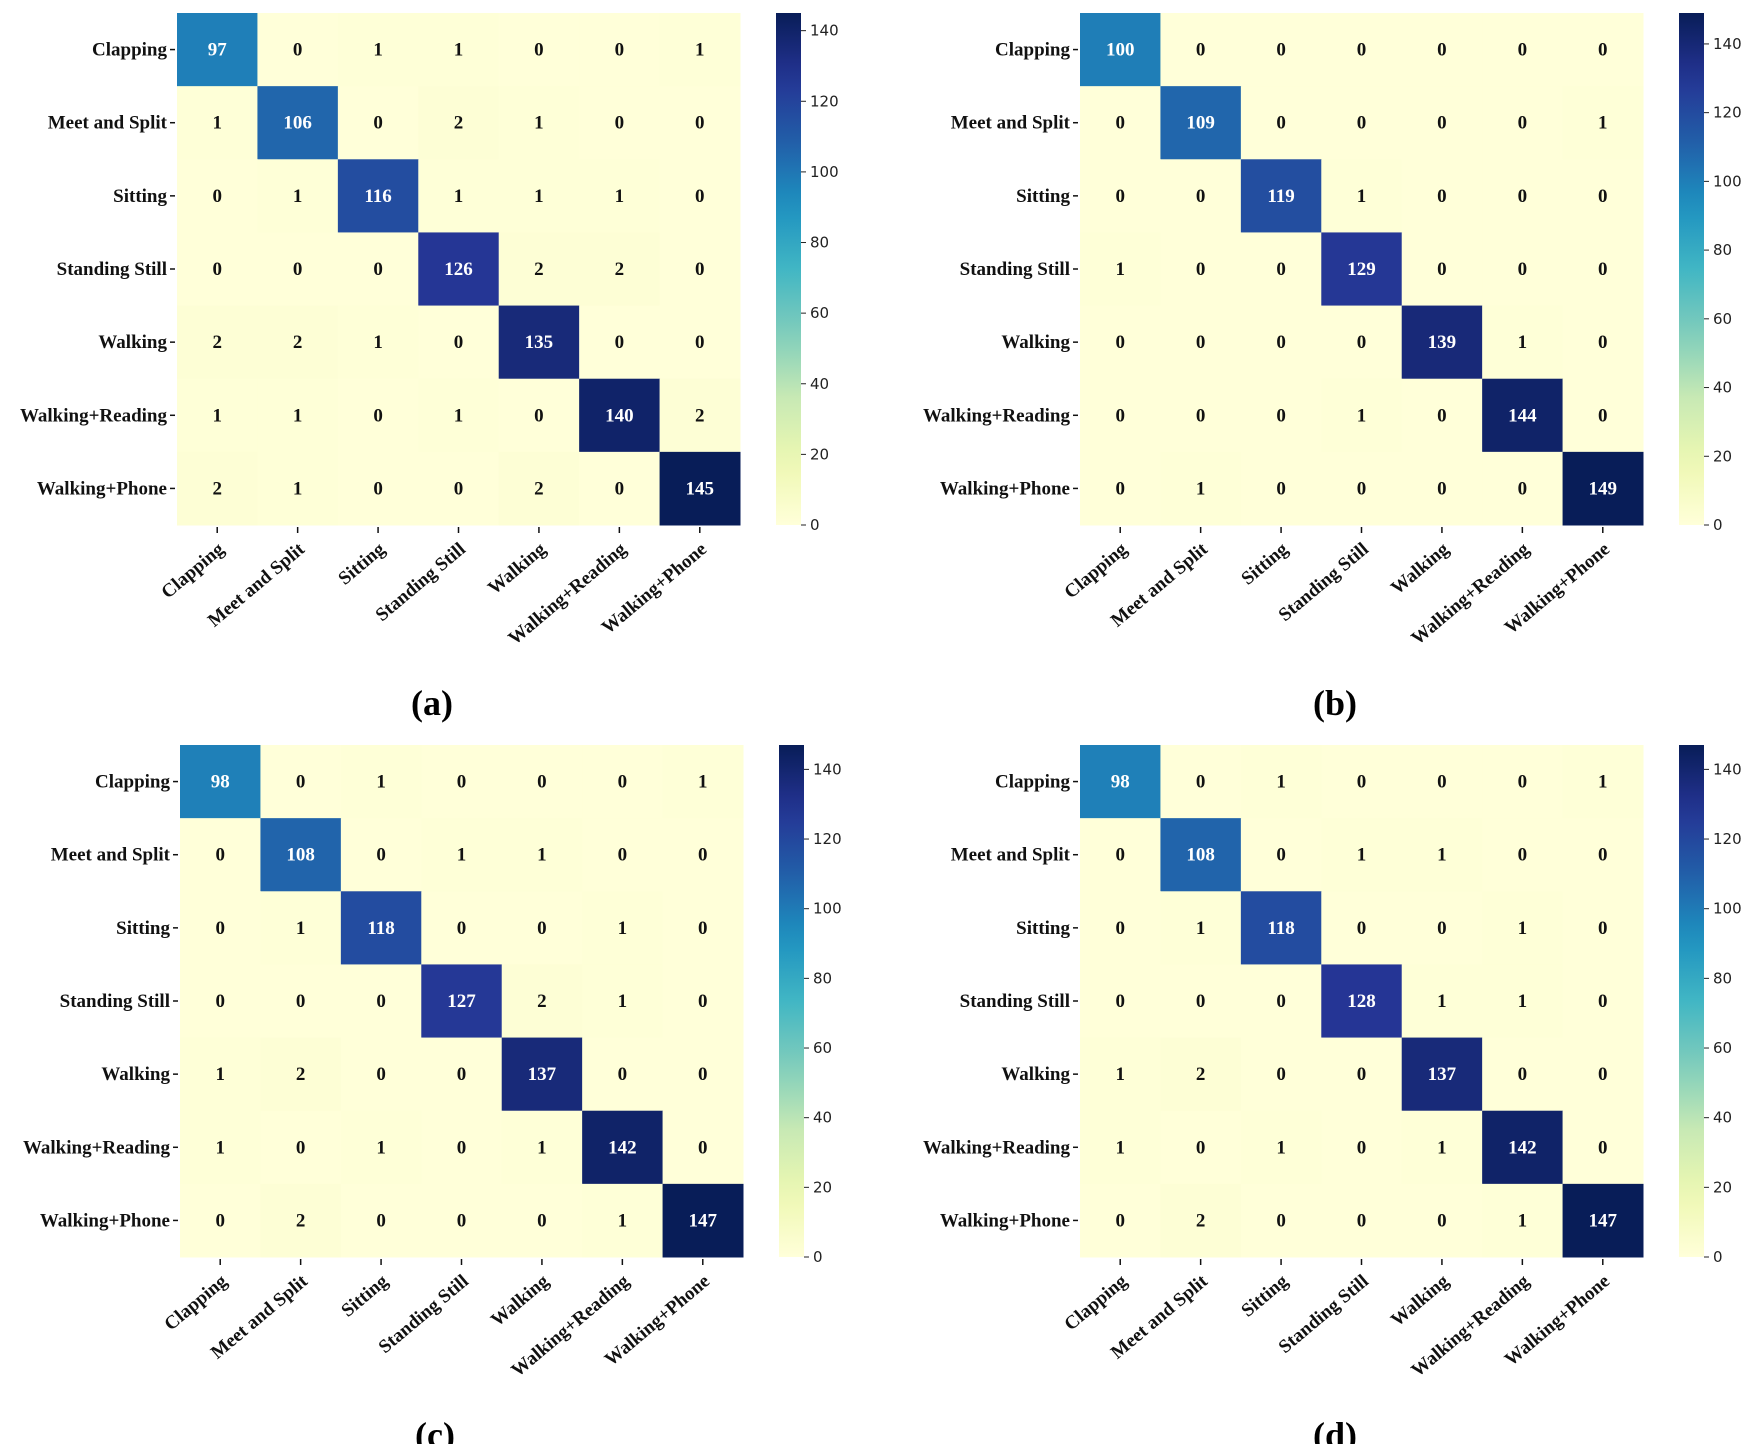 This screenshot has height=1444, width=1755. I want to click on colorbar-tick-label: 80, so click(822, 978).